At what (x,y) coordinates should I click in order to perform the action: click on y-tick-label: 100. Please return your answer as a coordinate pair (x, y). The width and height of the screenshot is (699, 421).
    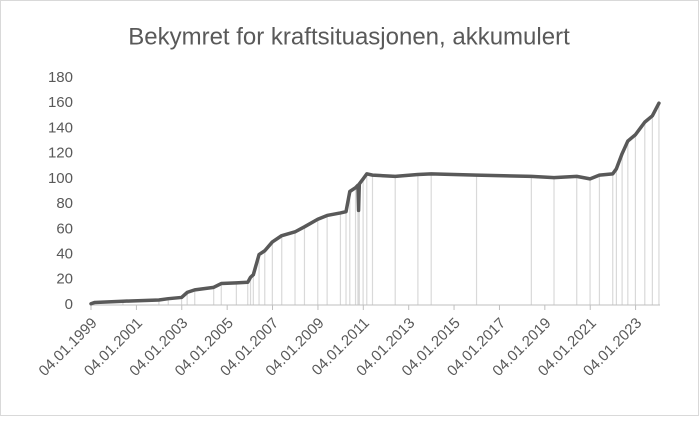
    Looking at the image, I should click on (60, 178).